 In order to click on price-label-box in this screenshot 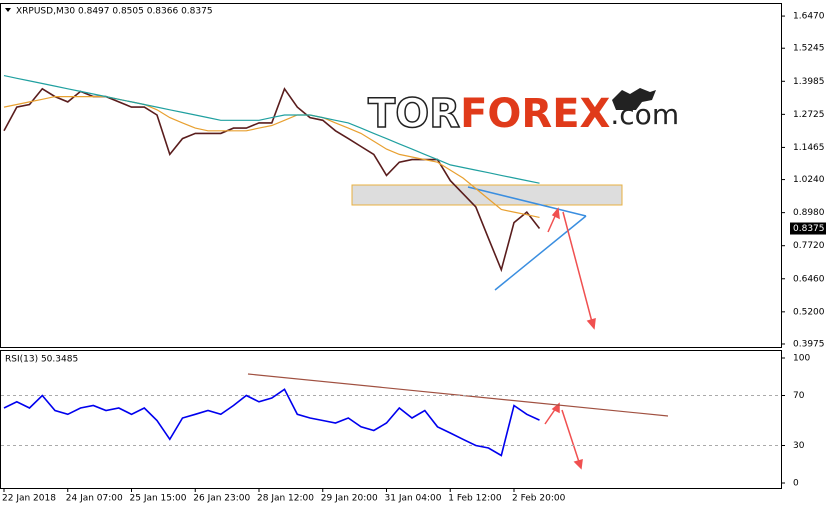, I will do `click(808, 228)`.